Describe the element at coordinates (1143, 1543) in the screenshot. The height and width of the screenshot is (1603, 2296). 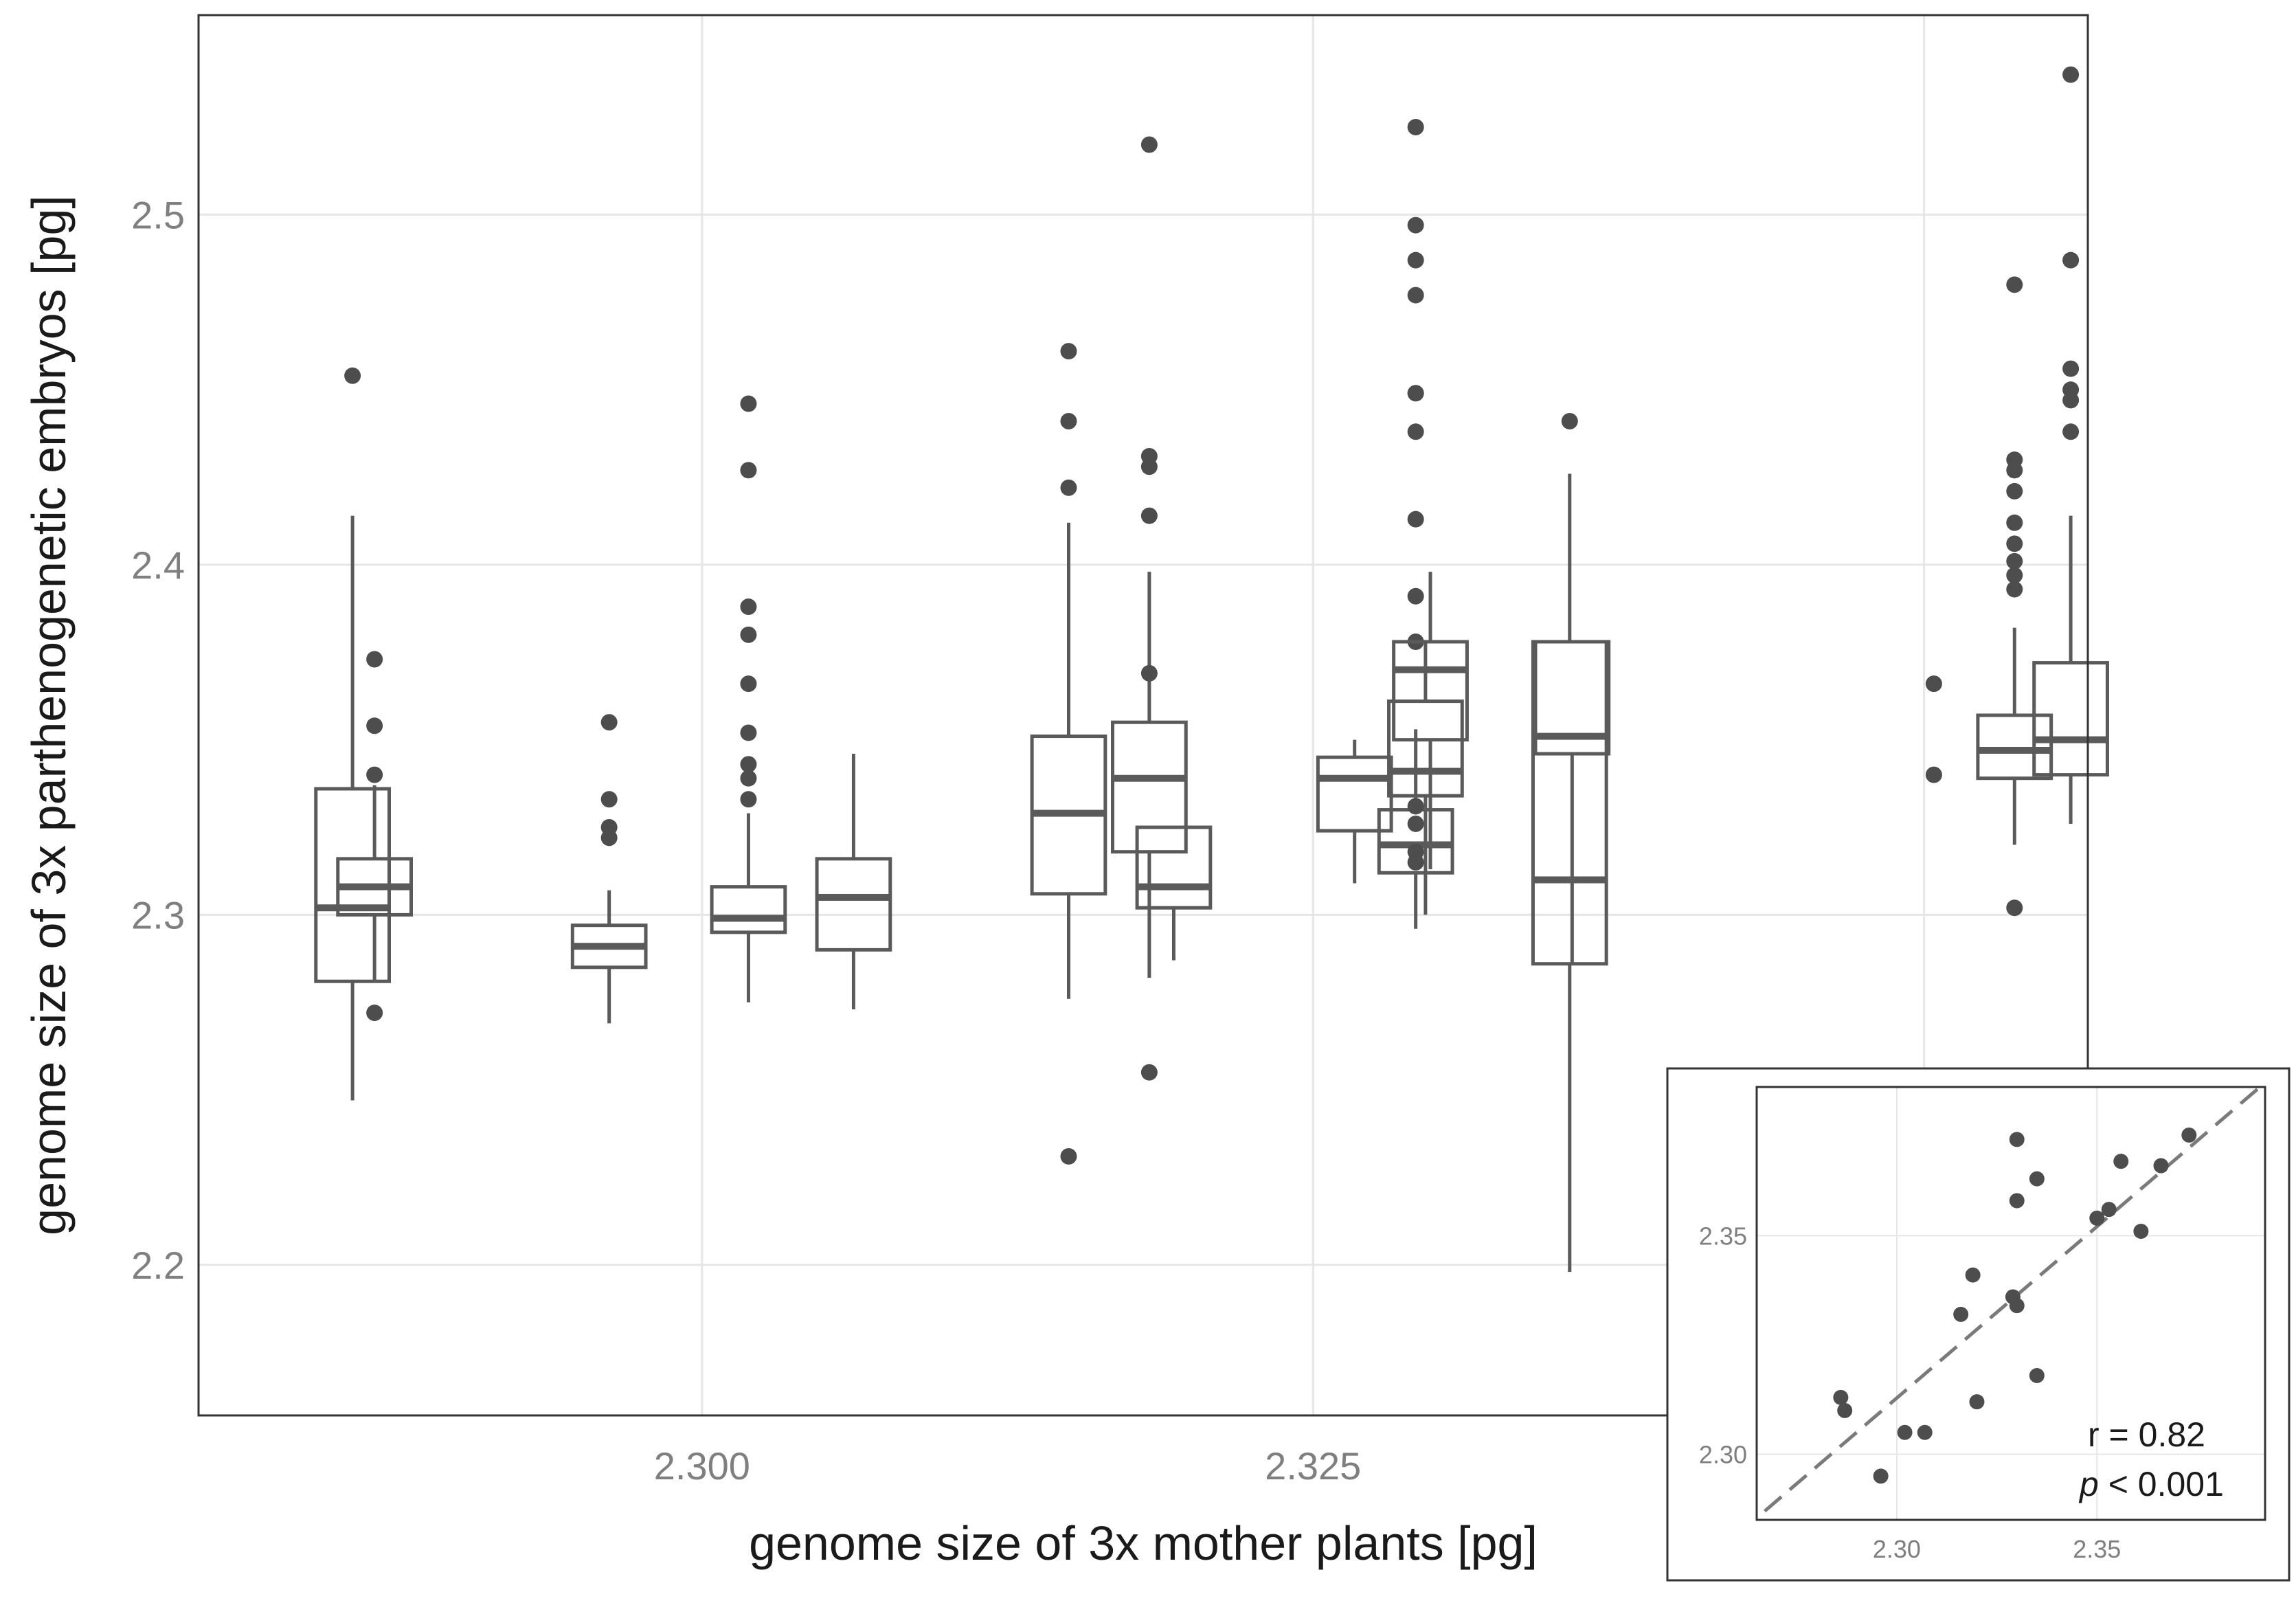
I see `x-axis-title: genome size of 3x mother plants [pg]` at that location.